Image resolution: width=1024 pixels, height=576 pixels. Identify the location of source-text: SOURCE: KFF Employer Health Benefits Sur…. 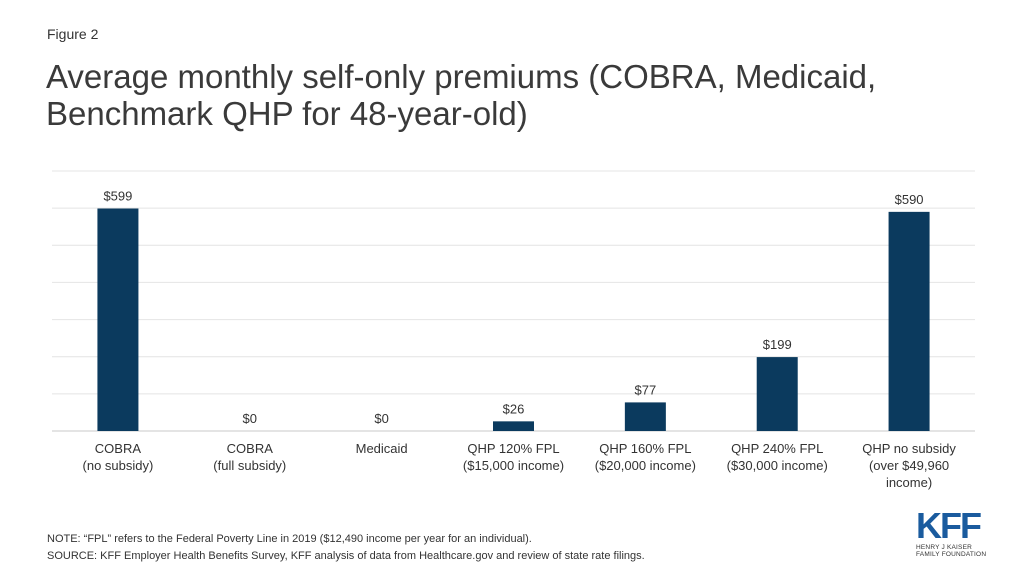
(346, 556).